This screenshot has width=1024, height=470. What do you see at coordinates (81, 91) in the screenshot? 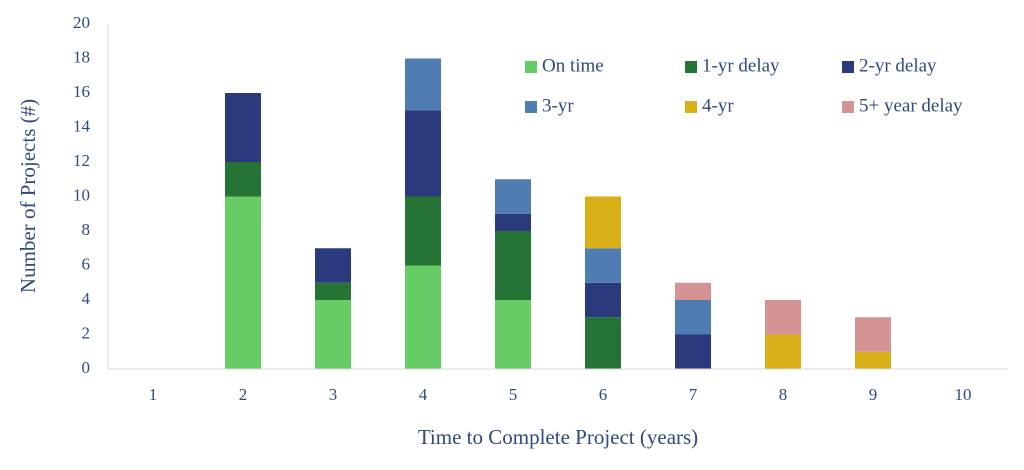
I see `y-tick-label: 16` at bounding box center [81, 91].